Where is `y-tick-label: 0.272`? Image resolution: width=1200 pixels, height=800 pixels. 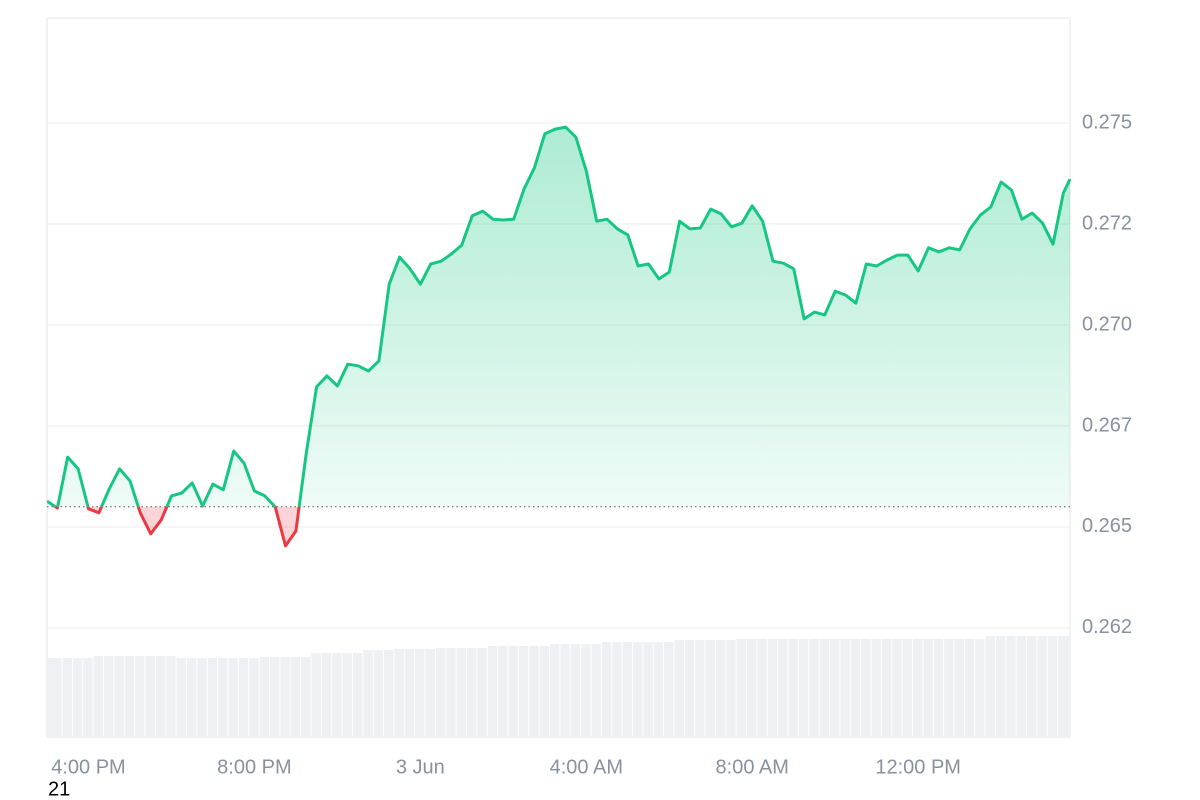
y-tick-label: 0.272 is located at coordinates (1107, 223).